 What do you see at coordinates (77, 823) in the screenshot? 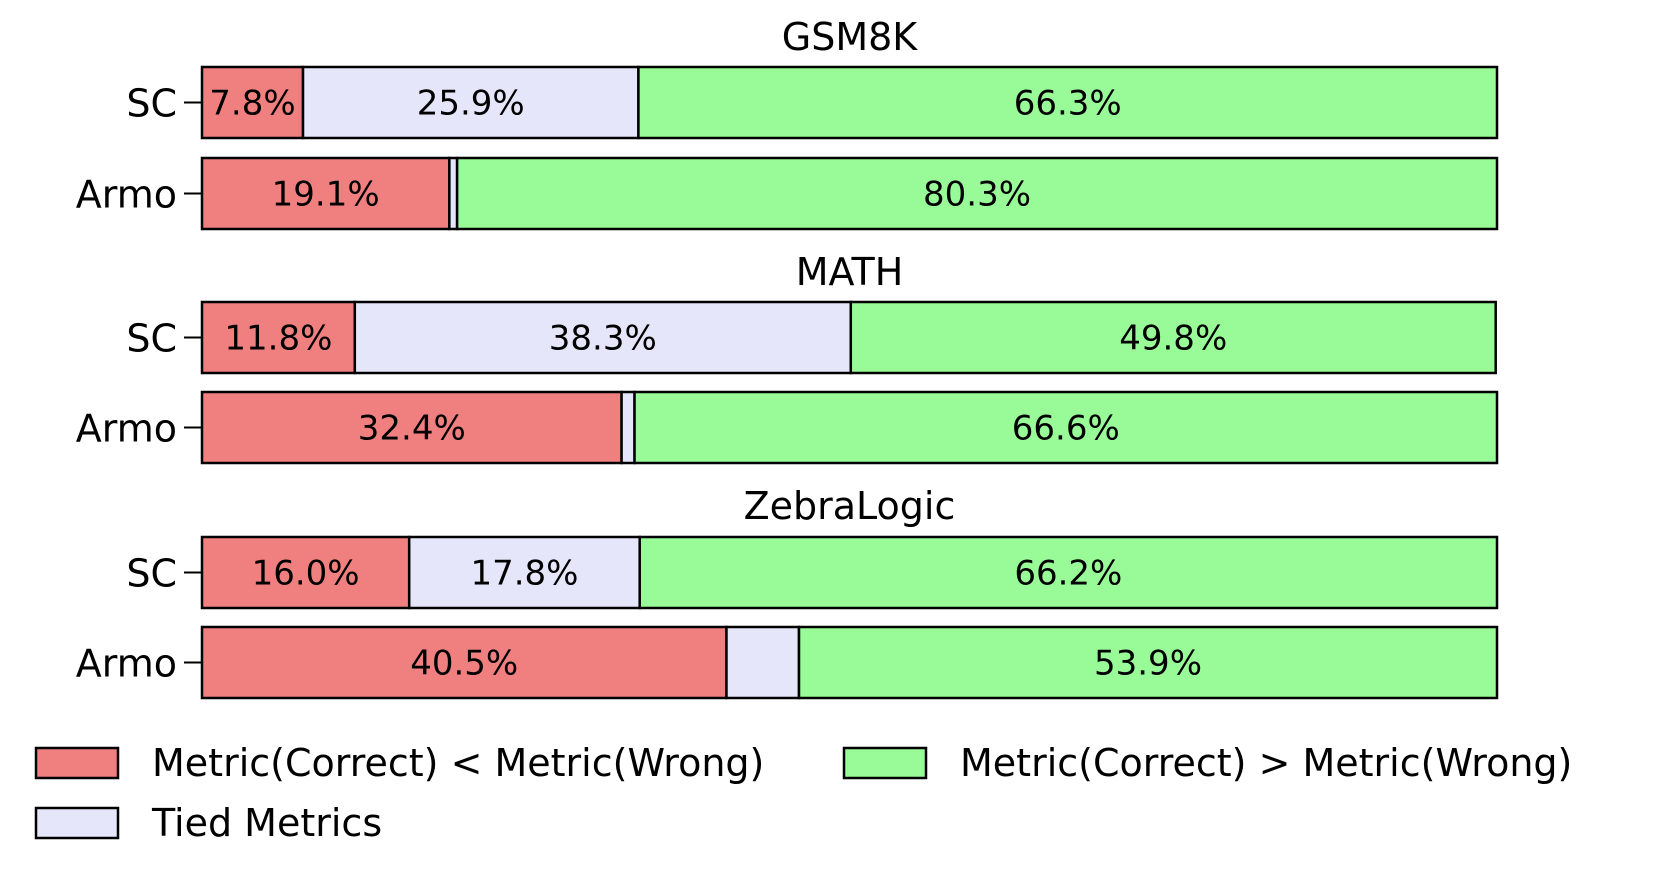
I see `legend-swatch-tied` at bounding box center [77, 823].